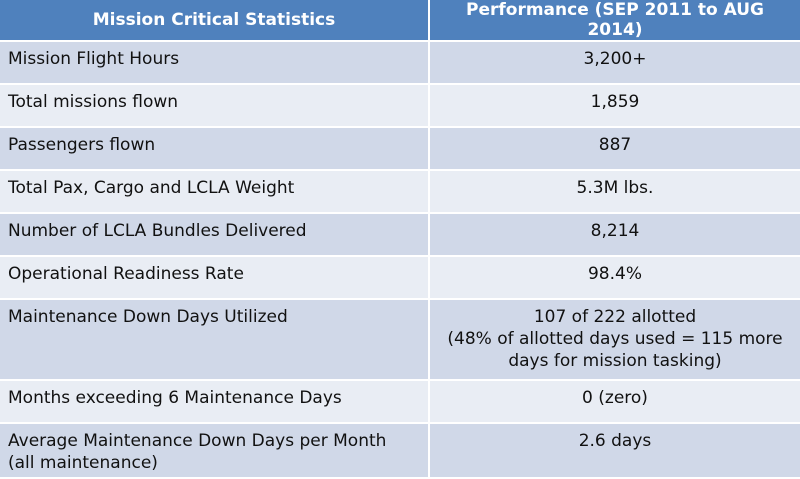  Describe the element at coordinates (215, 106) in the screenshot. I see `row-label: Total missions flown` at that location.